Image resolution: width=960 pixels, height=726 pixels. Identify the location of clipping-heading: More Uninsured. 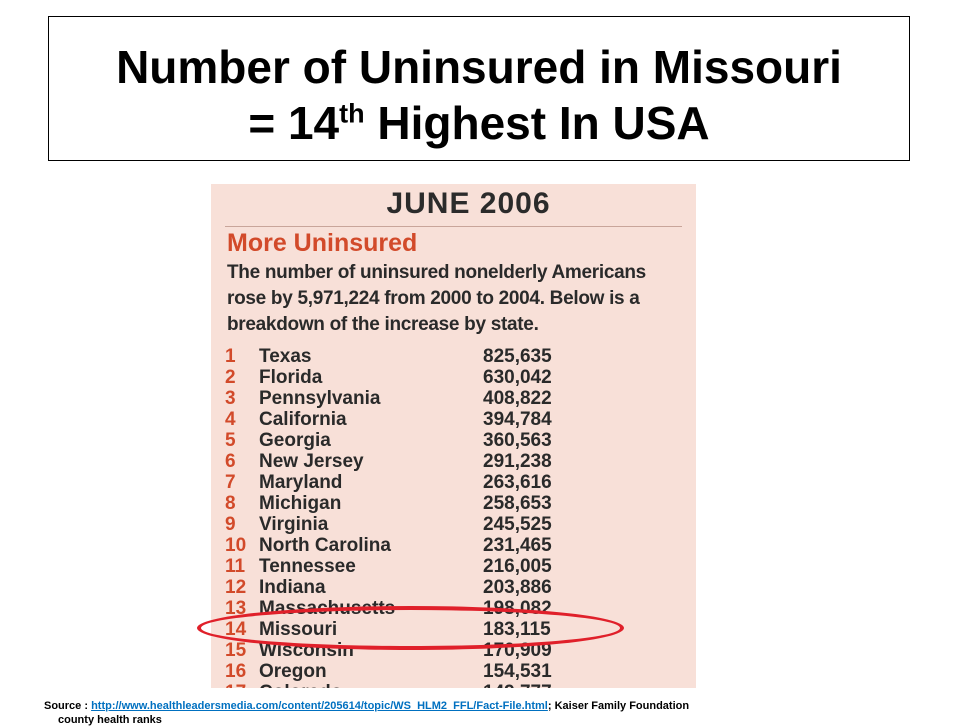
(322, 243).